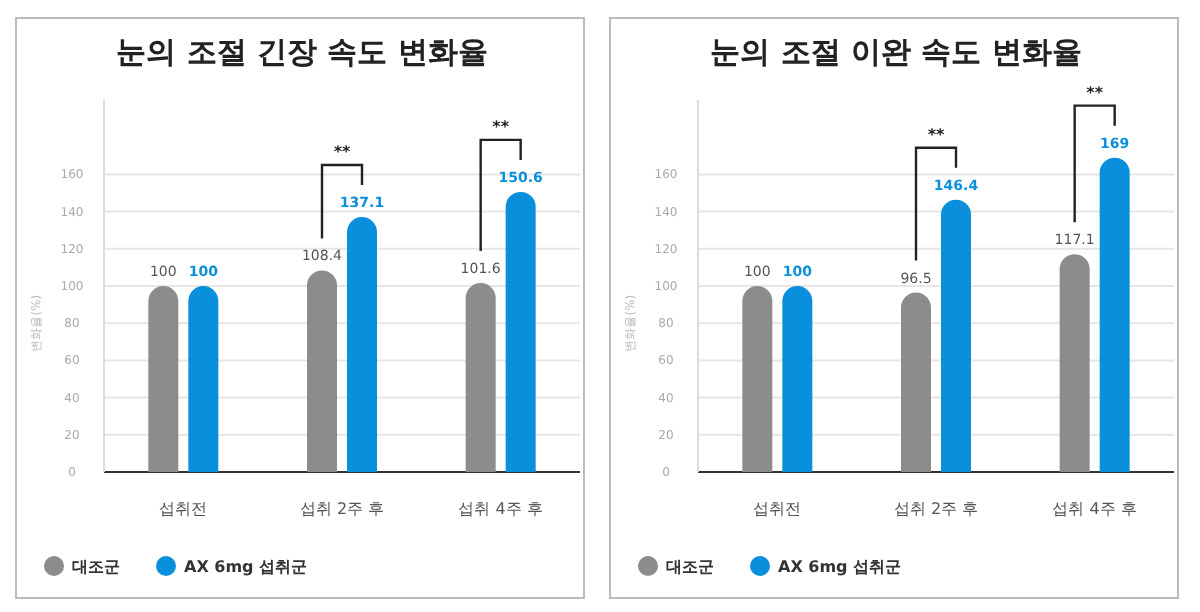 This screenshot has height=612, width=1200. Describe the element at coordinates (896, 52) in the screenshot. I see `chart-title: 눈의 조절 이완 속도 변화율` at that location.